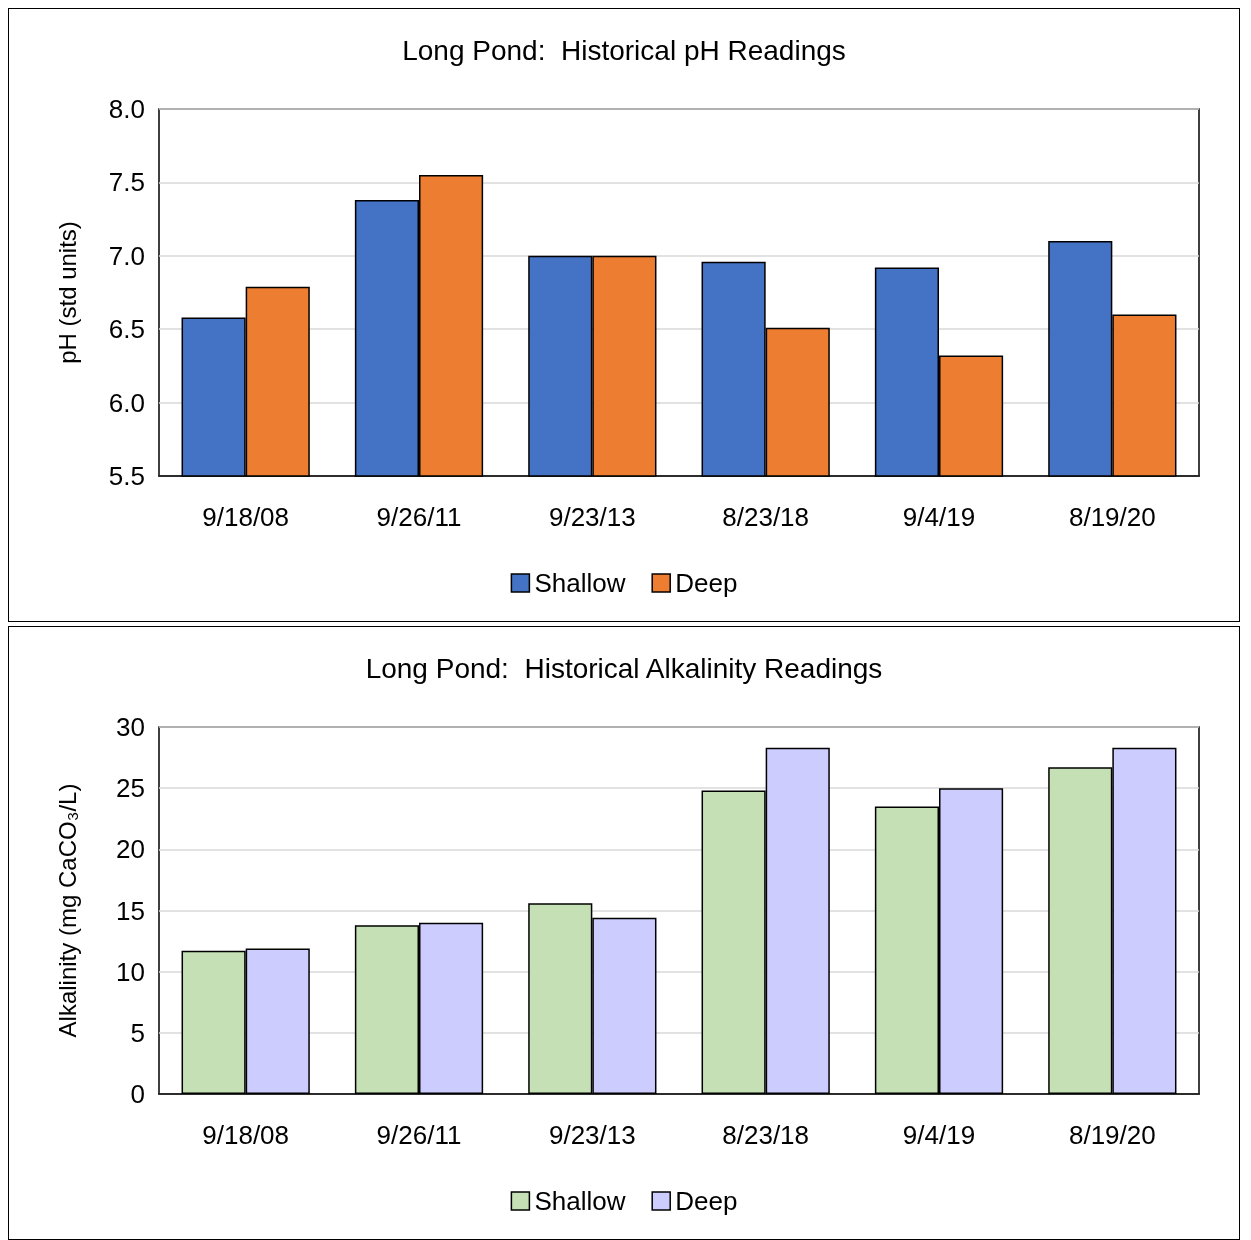 The height and width of the screenshot is (1240, 1251). I want to click on y-tick-label: 7.0, so click(126, 255).